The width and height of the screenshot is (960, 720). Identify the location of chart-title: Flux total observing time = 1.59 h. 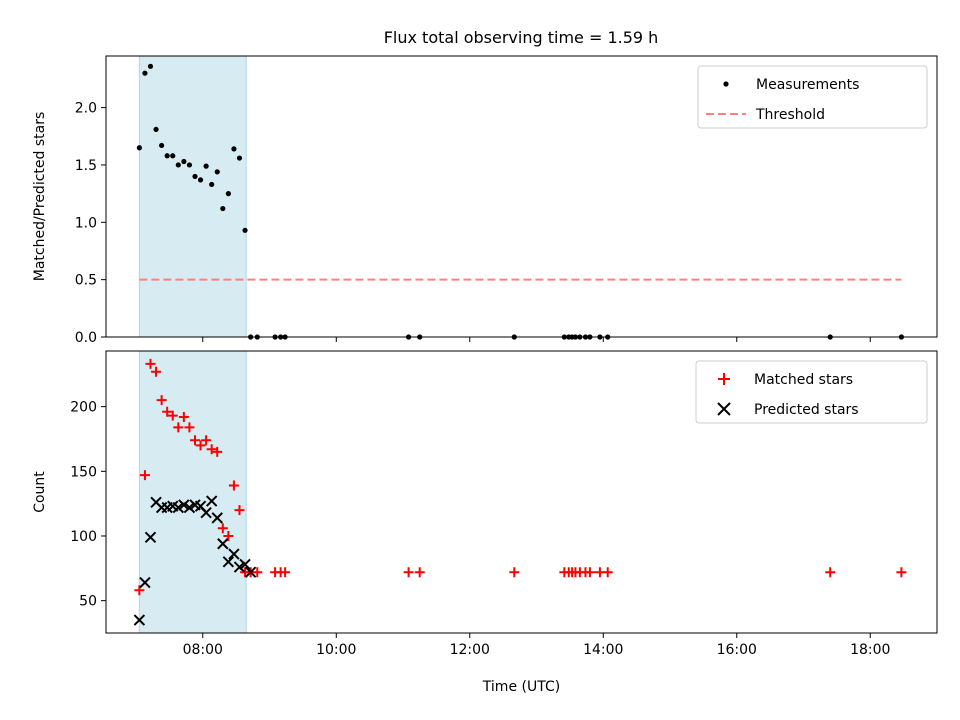
(521, 37).